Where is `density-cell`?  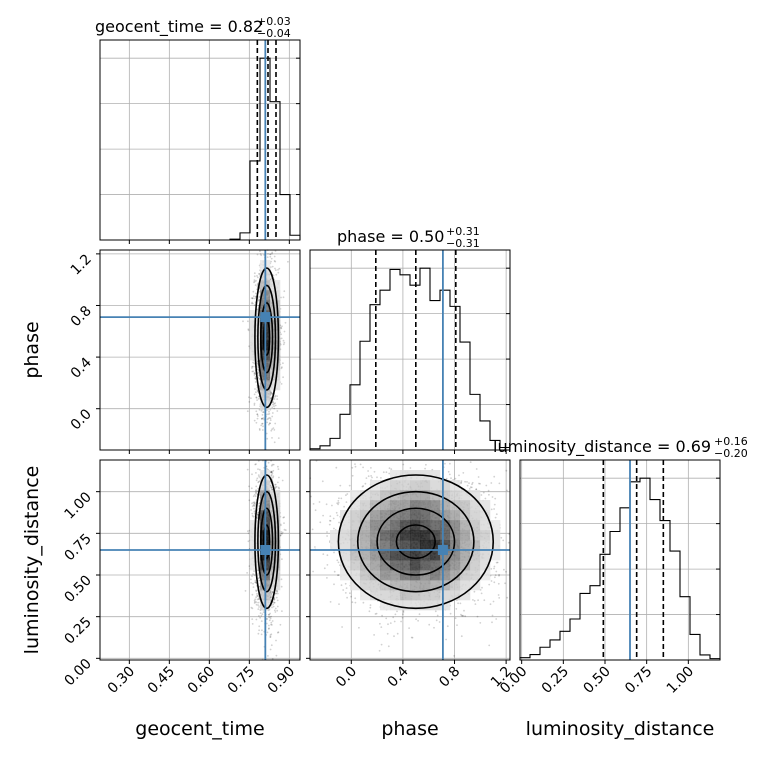
density-cell is located at coordinates (275, 305).